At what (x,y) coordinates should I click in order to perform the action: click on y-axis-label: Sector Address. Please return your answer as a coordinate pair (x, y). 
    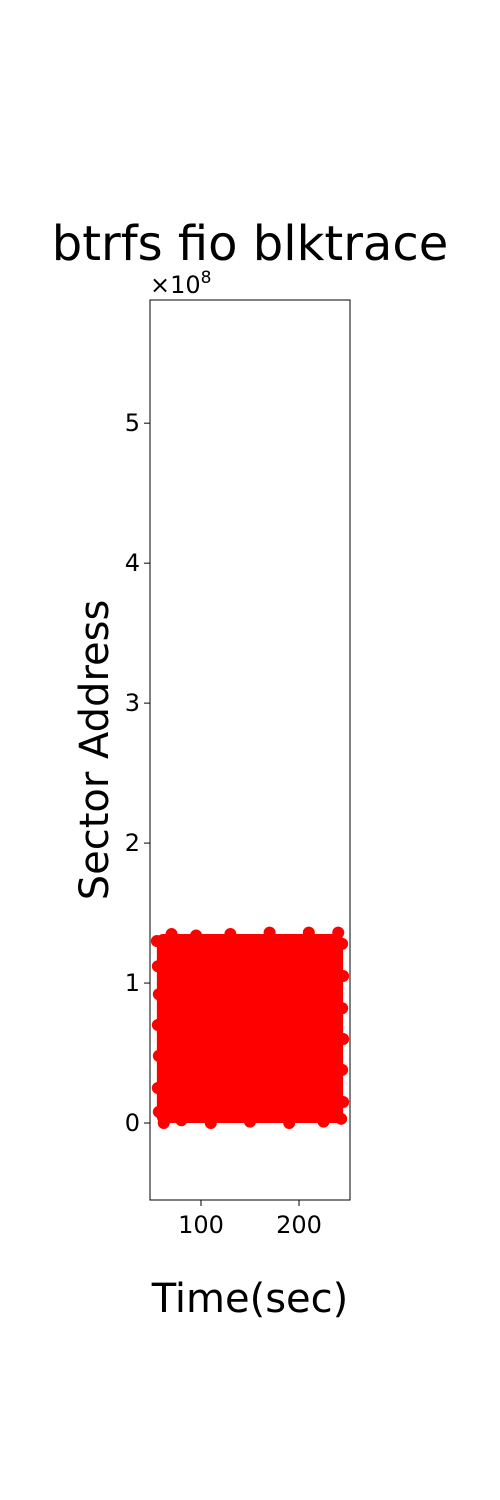
    Looking at the image, I should click on (95, 750).